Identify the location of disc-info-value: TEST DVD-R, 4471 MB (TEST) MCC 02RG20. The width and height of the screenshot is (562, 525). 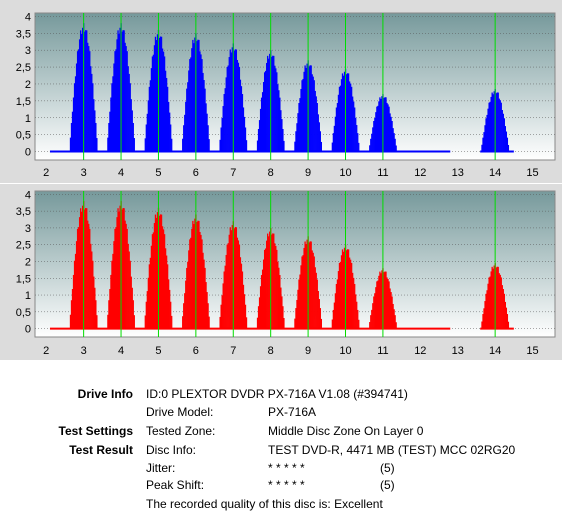
(392, 450).